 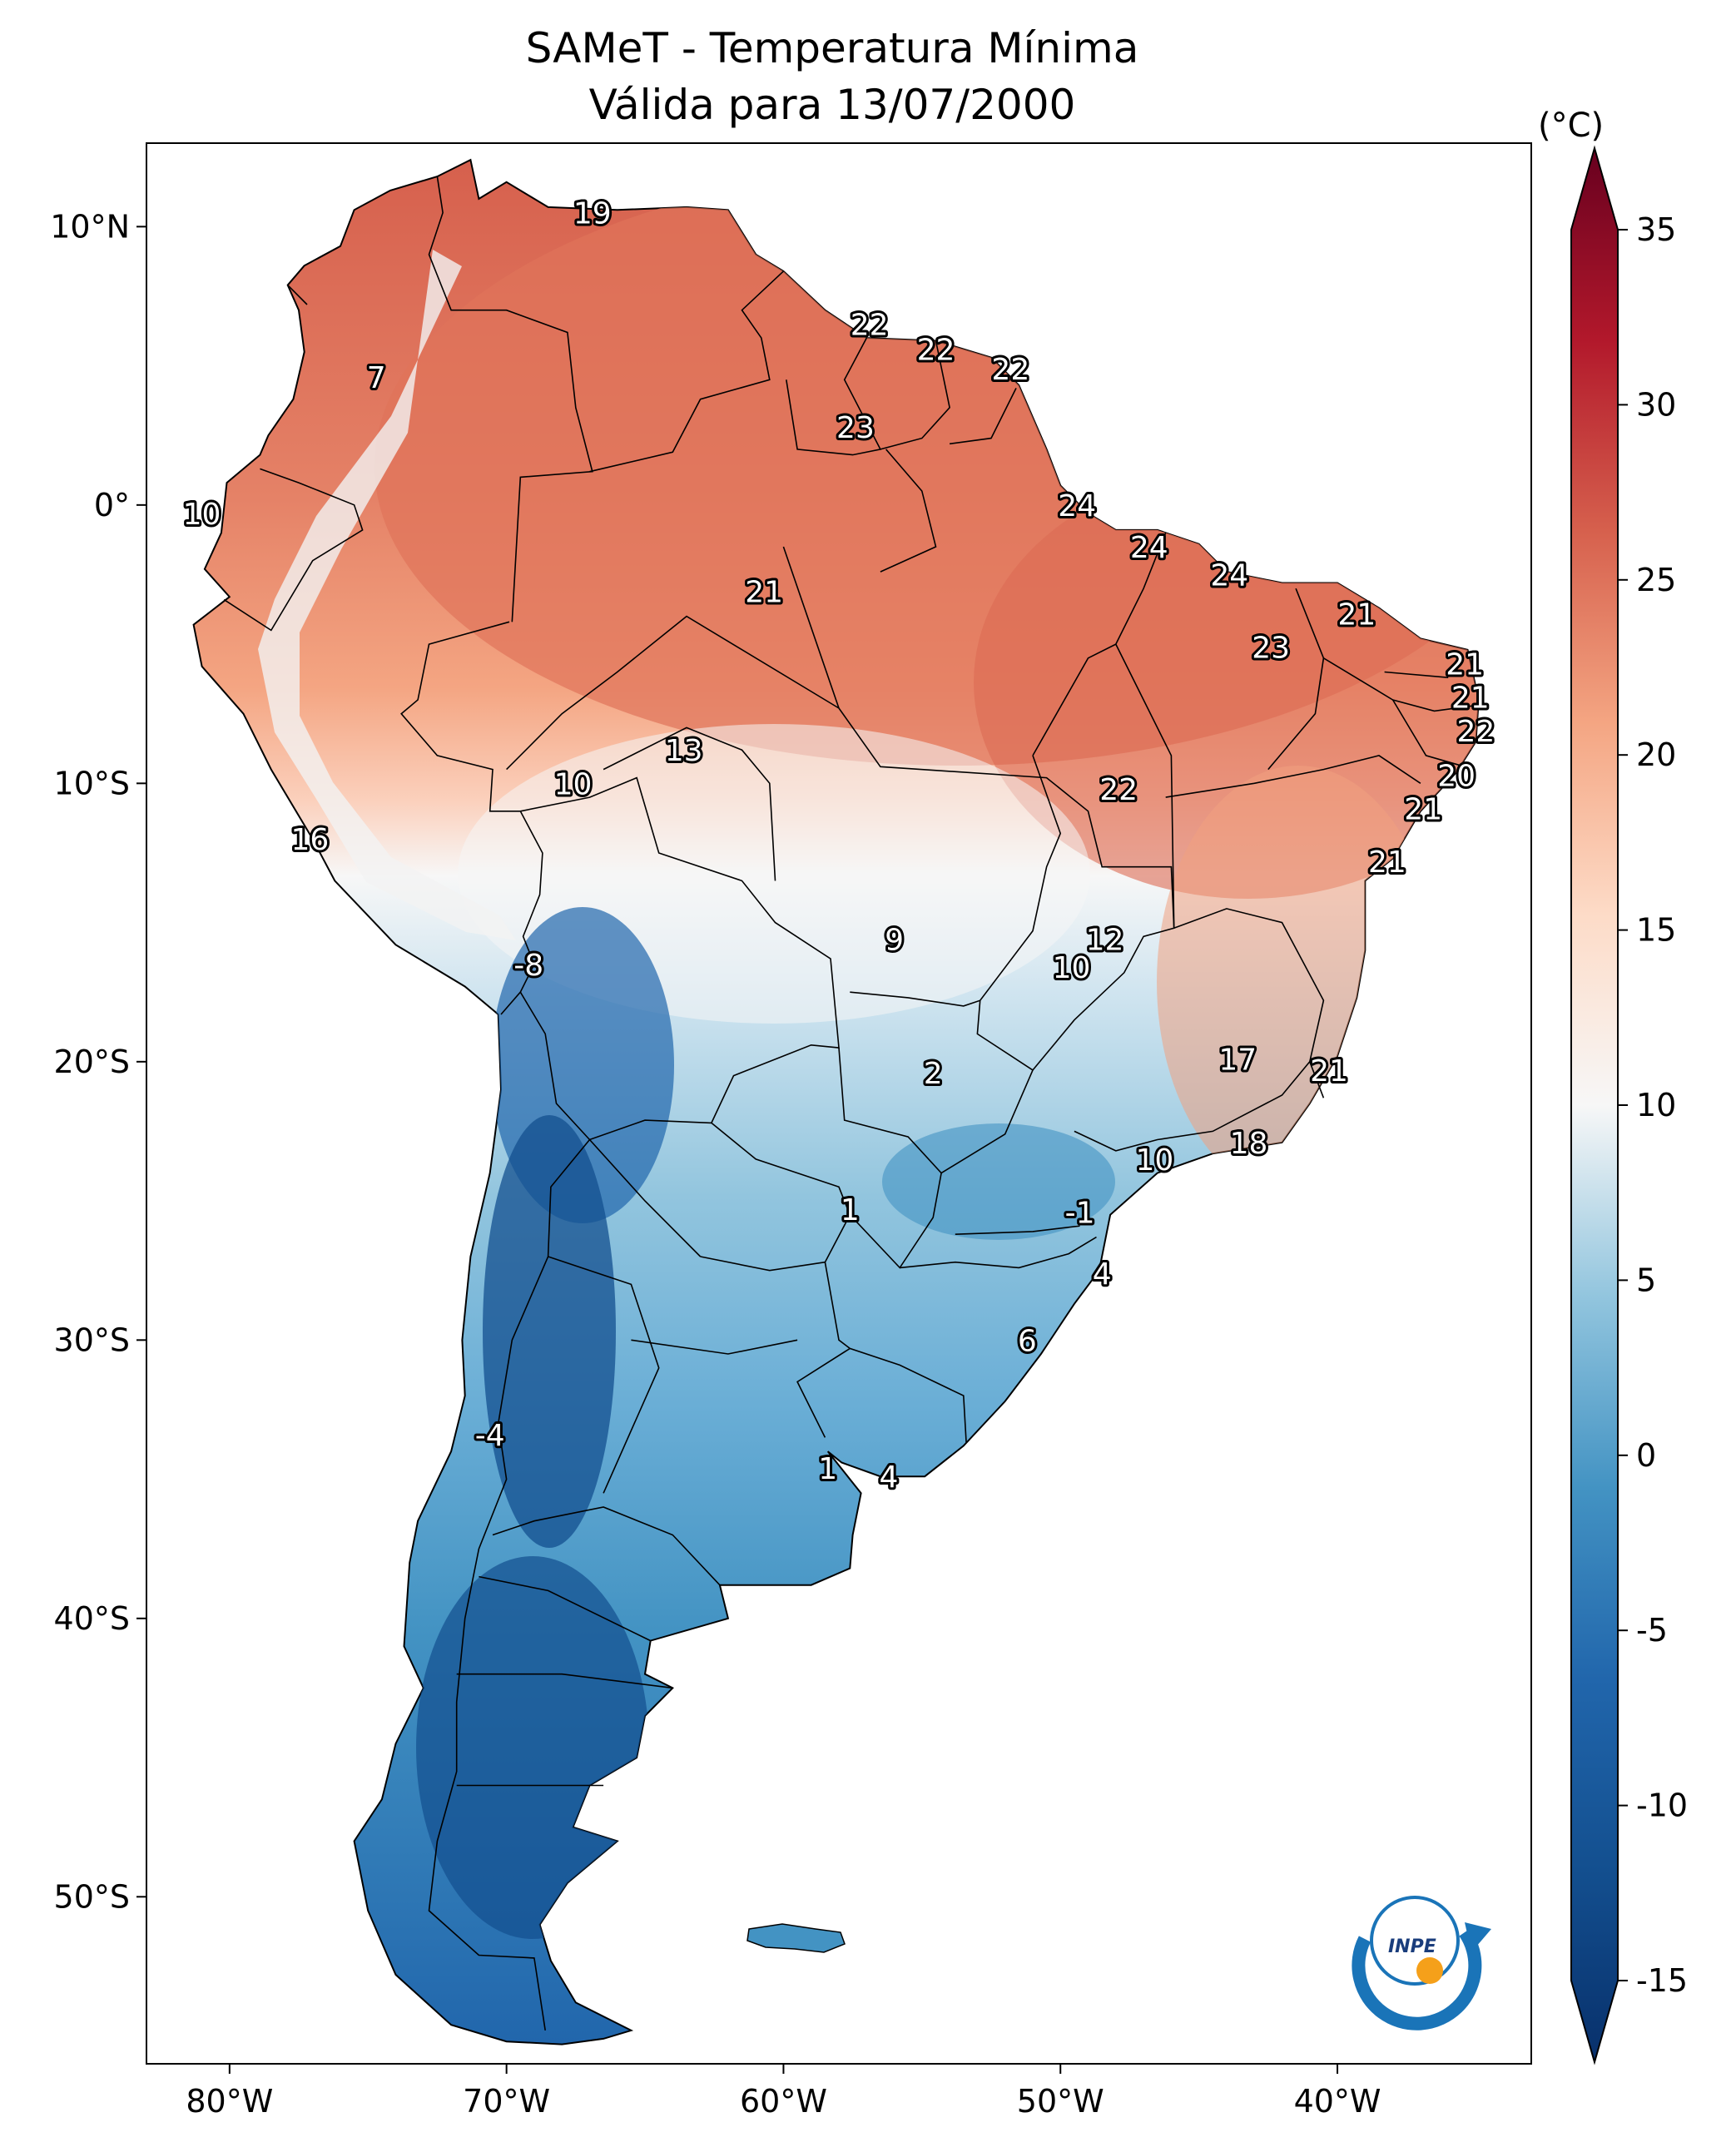 I want to click on temperature-label: 2, so click(x=933, y=1074).